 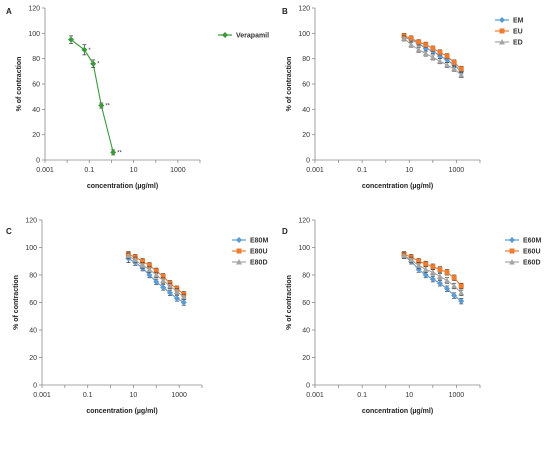 What do you see at coordinates (532, 263) in the screenshot?
I see `legend-label: E60D` at bounding box center [532, 263].